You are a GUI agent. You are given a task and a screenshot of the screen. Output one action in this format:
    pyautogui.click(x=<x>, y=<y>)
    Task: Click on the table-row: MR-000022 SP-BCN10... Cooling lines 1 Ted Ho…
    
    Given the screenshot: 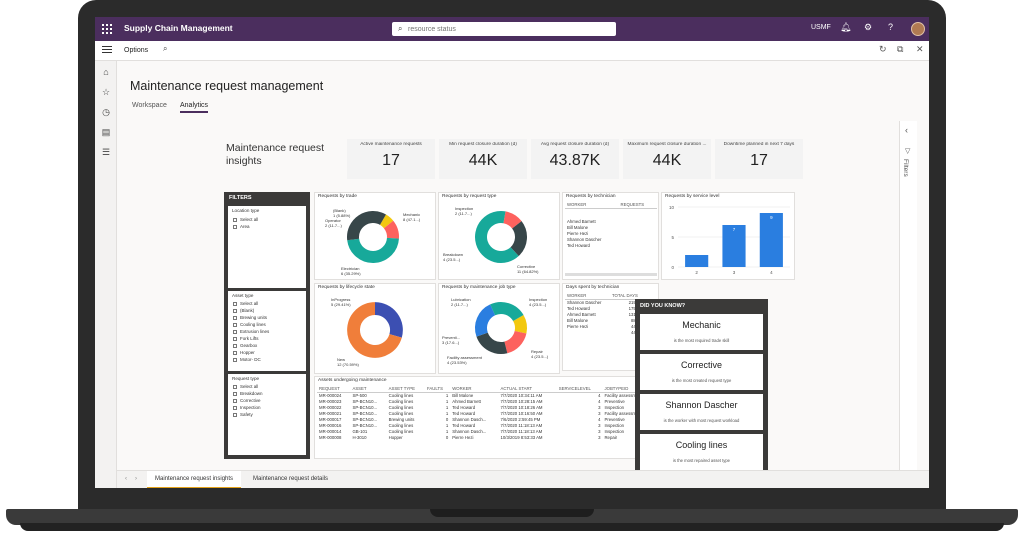 What is the action you would take?
    pyautogui.click(x=486, y=407)
    